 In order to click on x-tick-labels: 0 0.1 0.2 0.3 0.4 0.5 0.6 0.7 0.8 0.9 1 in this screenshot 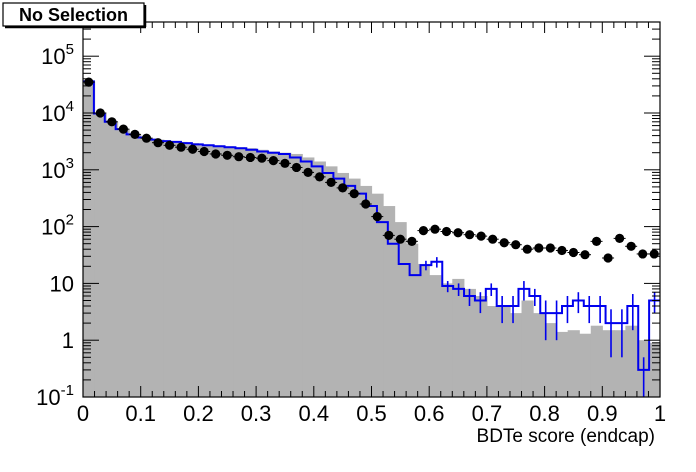, I will do `click(371, 413)`.